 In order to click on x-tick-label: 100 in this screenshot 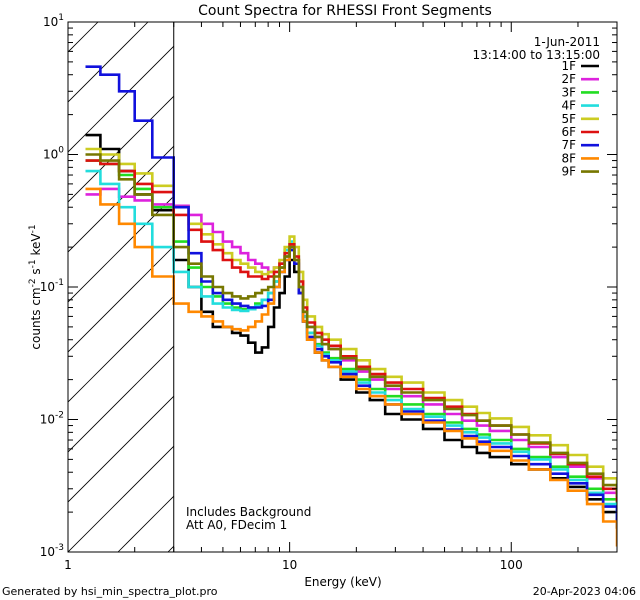, I will do `click(511, 565)`.